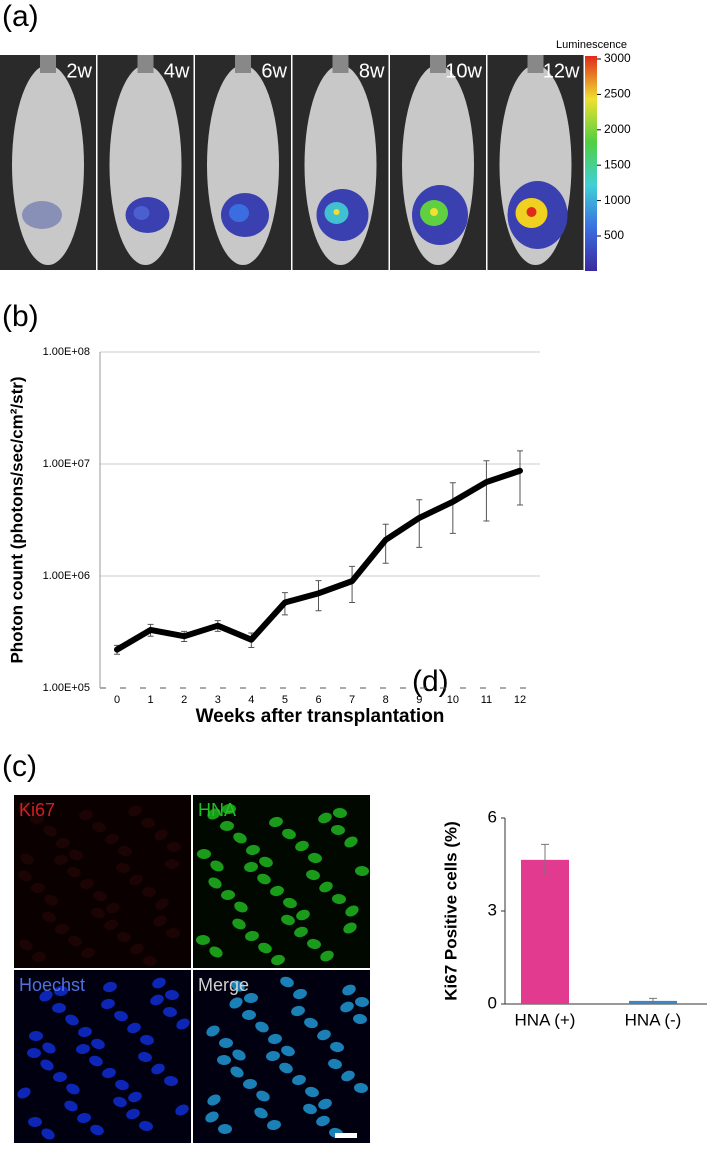 Image resolution: width=707 pixels, height=1154 pixels. What do you see at coordinates (320, 716) in the screenshot?
I see `x-axis-label: Weeks after transplantation` at bounding box center [320, 716].